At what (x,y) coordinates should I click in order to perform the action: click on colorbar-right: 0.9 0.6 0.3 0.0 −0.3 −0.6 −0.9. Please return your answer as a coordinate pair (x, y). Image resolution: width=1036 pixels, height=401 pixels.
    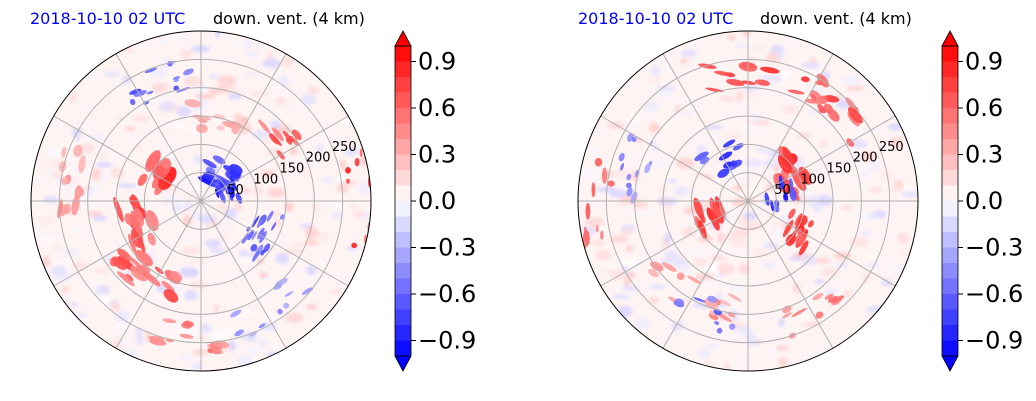
    Looking at the image, I should click on (982, 201).